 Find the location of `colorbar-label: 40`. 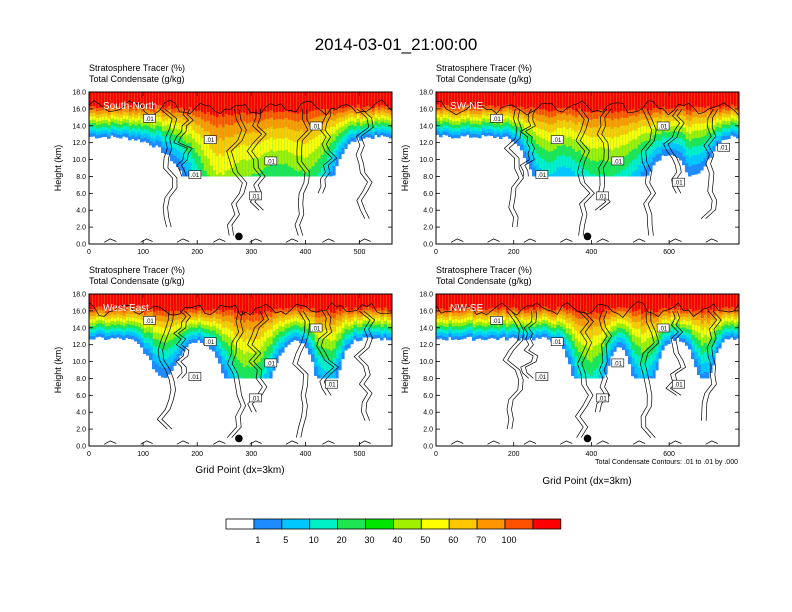

colorbar-label: 40 is located at coordinates (397, 540).